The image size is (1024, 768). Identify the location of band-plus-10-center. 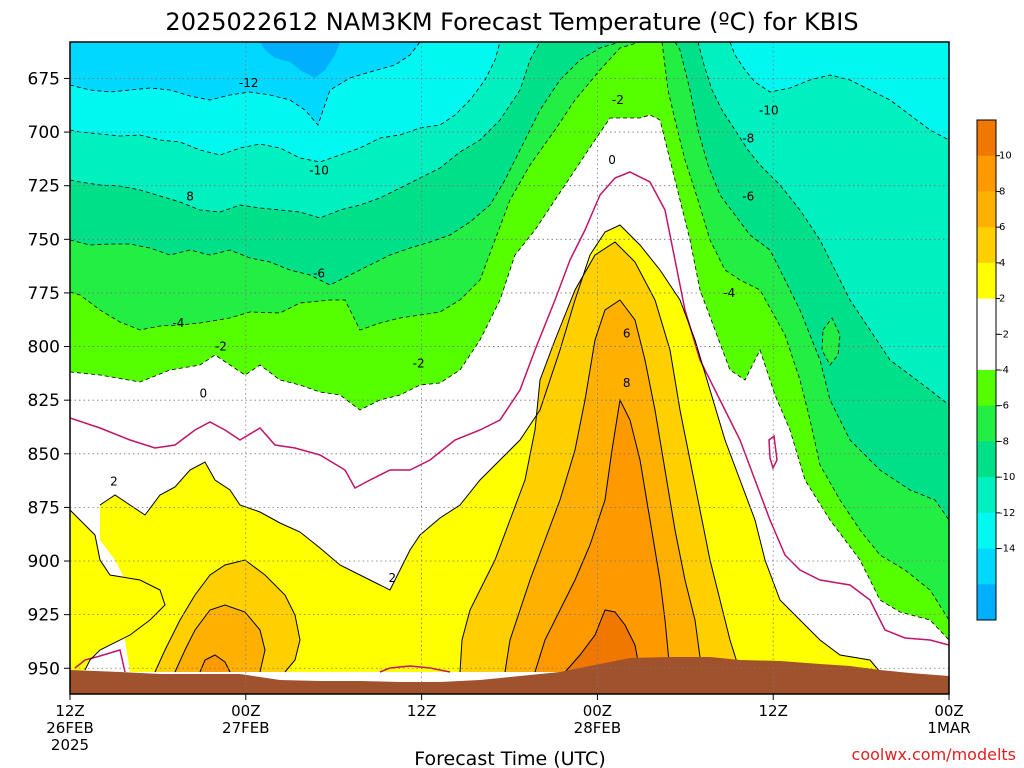
(602, 641).